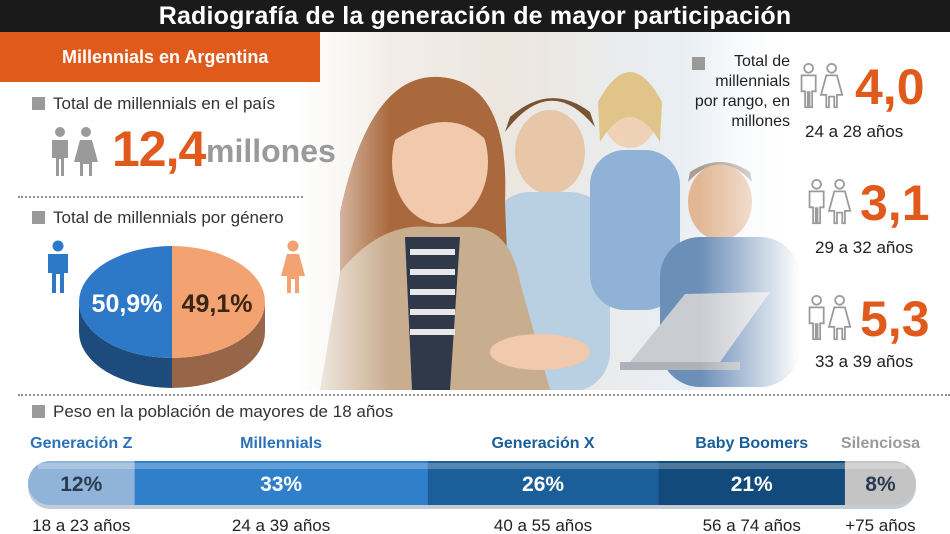 The width and height of the screenshot is (950, 534). I want to click on pie-slice-male, so click(125, 302).